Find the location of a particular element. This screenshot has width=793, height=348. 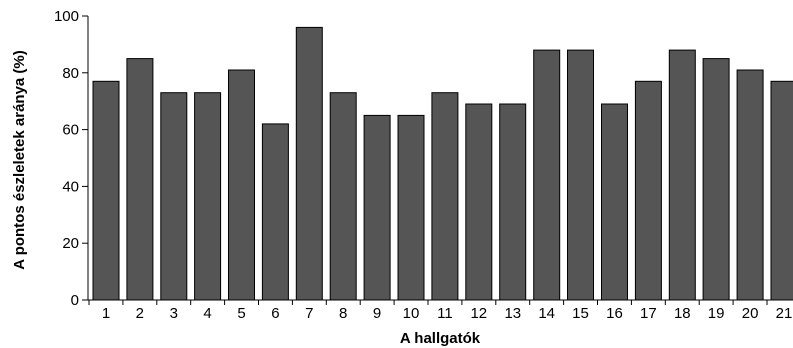

y-tick-label-80: 80 is located at coordinates (70, 73).